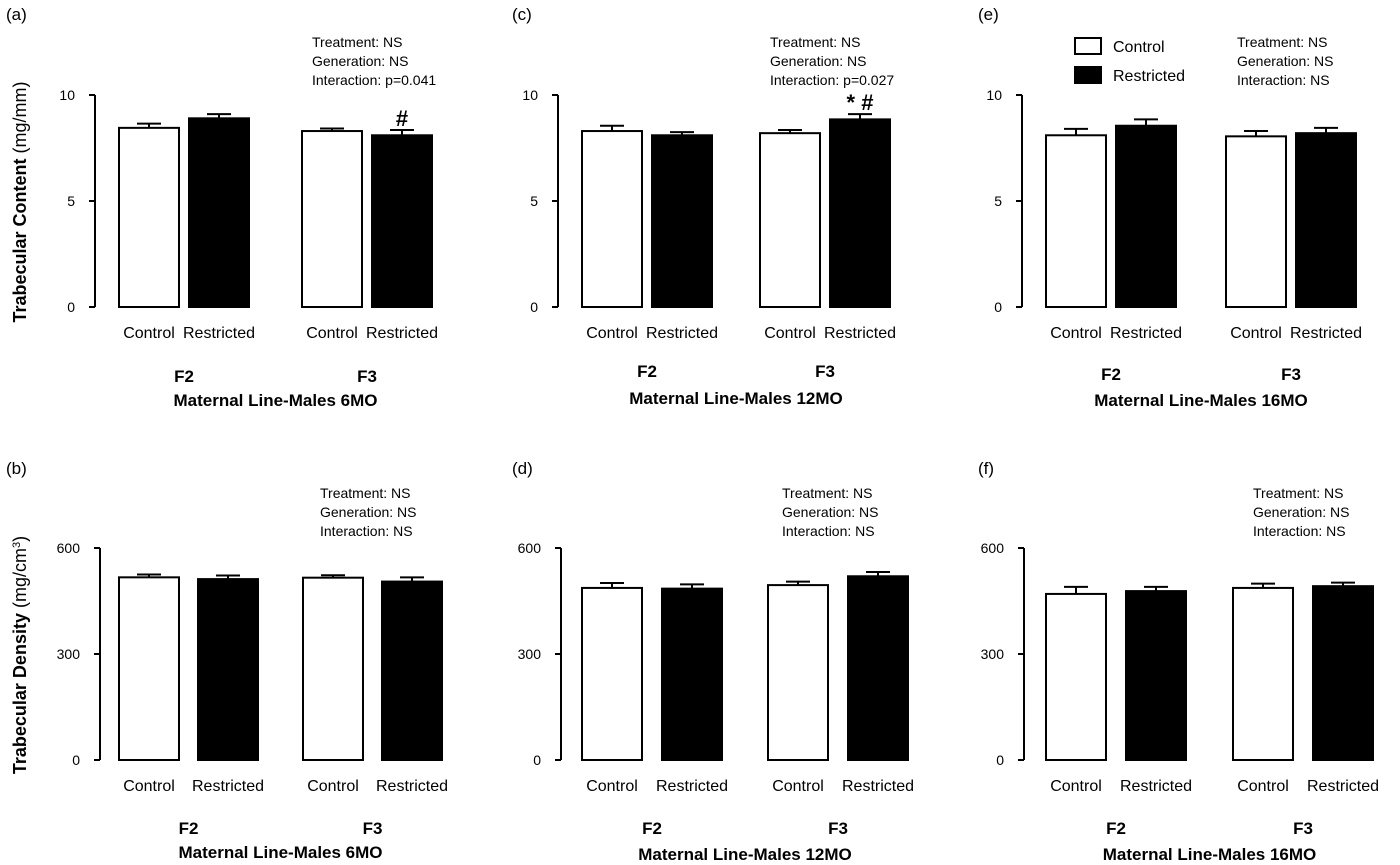  I want to click on y-title-content: Trabecular Content (mg/mm), so click(20, 201).